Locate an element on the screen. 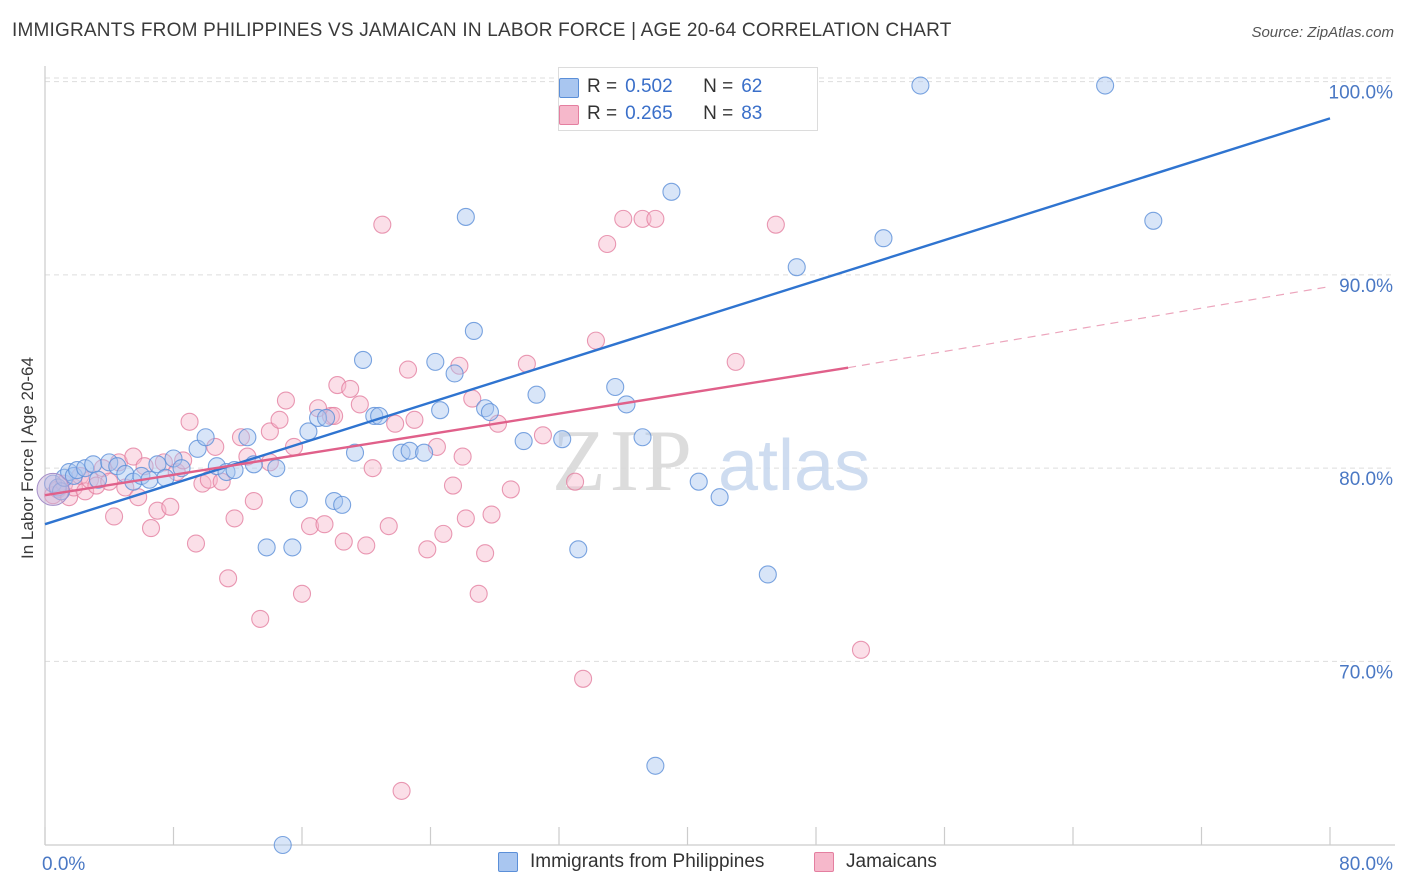  bottom-legend-jamaicans: Jamaicans is located at coordinates (875, 862).